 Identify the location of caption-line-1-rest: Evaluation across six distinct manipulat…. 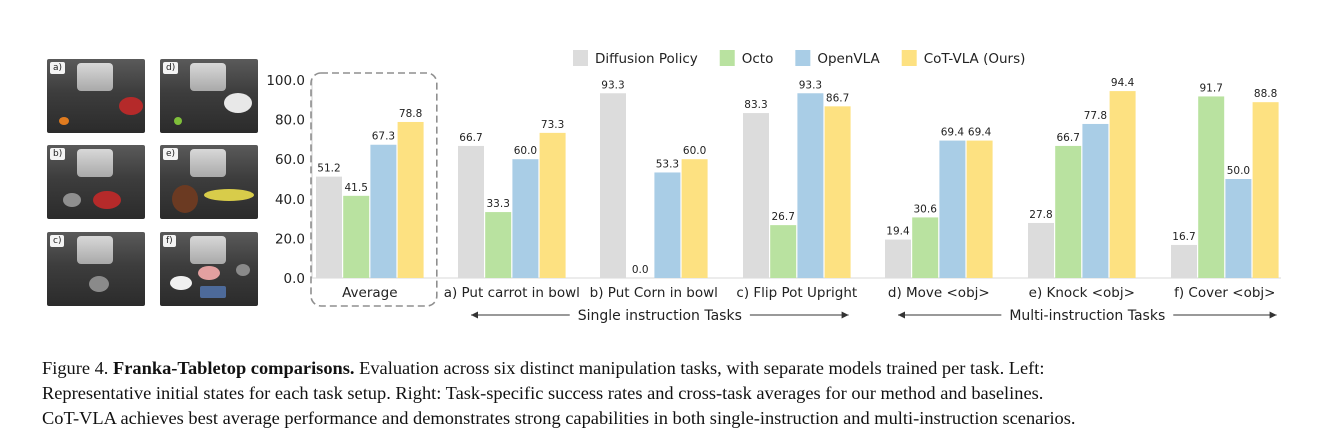
(702, 368).